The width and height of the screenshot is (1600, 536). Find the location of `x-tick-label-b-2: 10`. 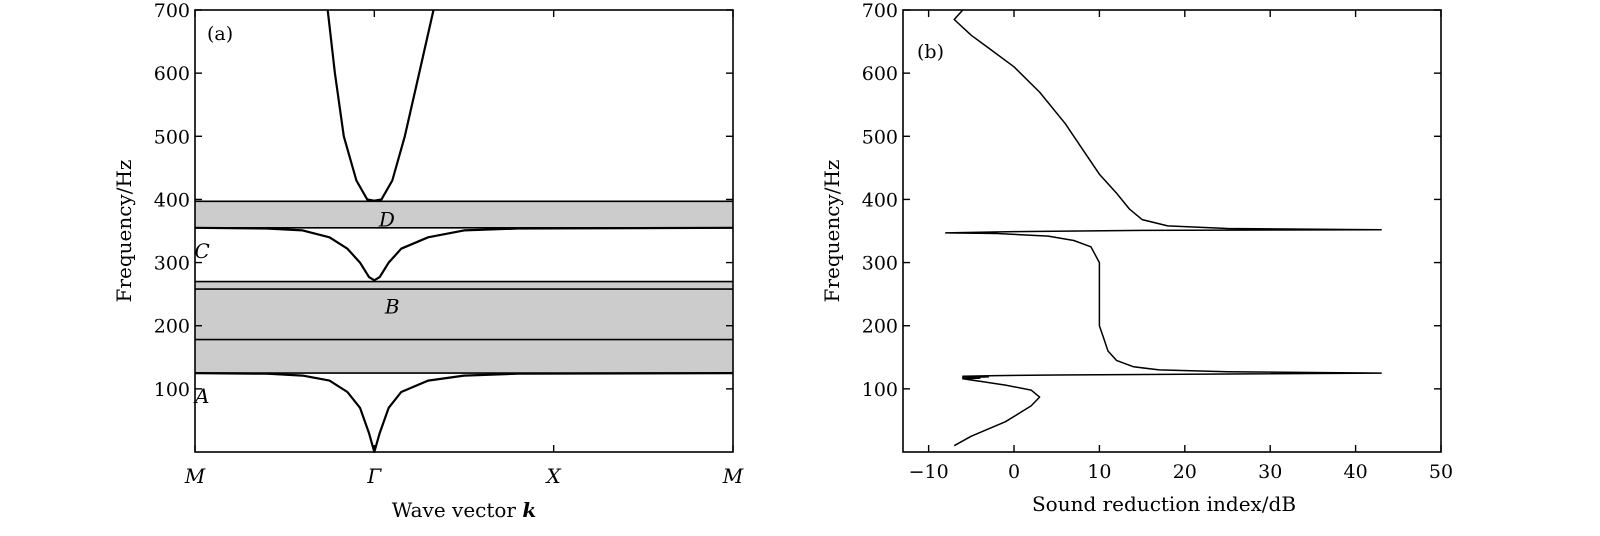

x-tick-label-b-2: 10 is located at coordinates (1099, 472).